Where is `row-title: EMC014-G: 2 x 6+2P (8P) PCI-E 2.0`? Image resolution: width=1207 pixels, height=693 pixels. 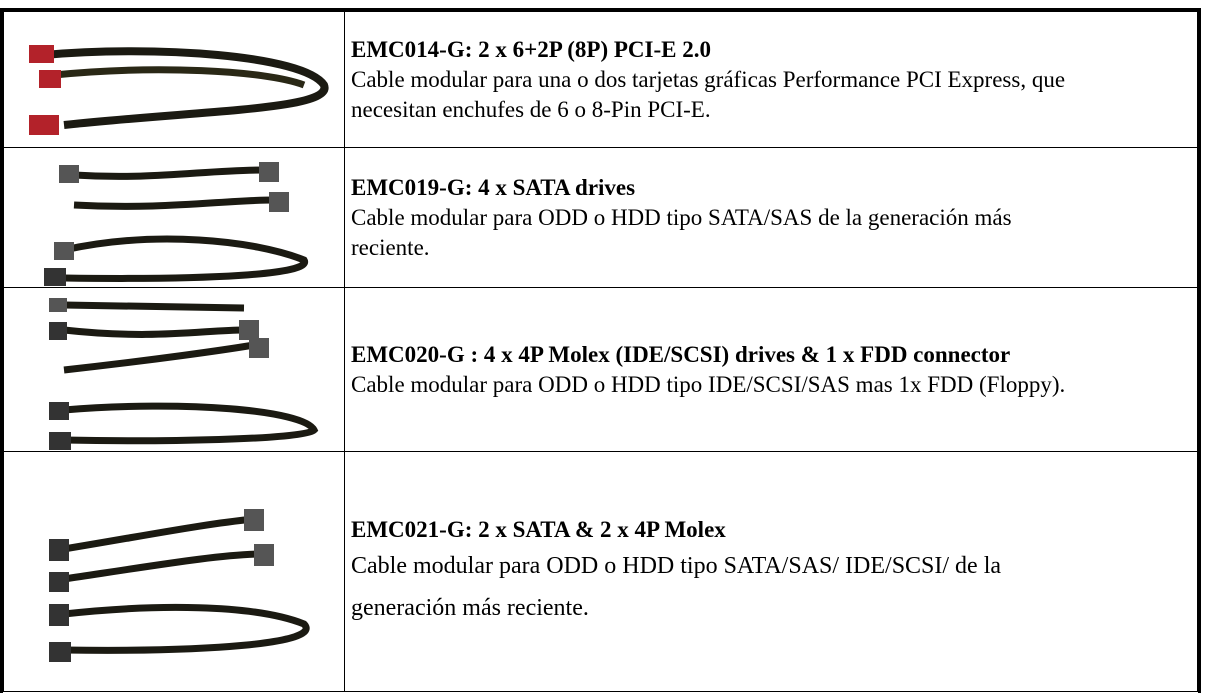 row-title: EMC014-G: 2 x 6+2P (8P) PCI-E 2.0 is located at coordinates (531, 49).